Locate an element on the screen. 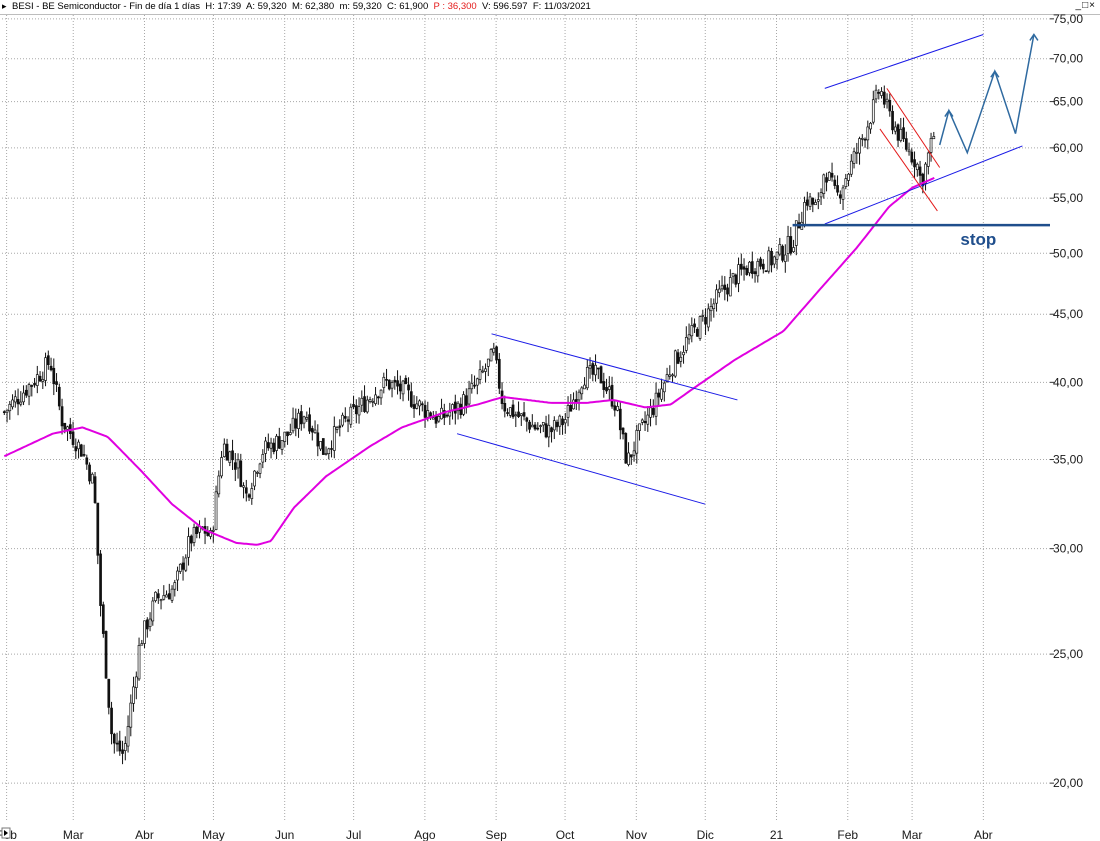  low-value: 59,320 is located at coordinates (367, 6).